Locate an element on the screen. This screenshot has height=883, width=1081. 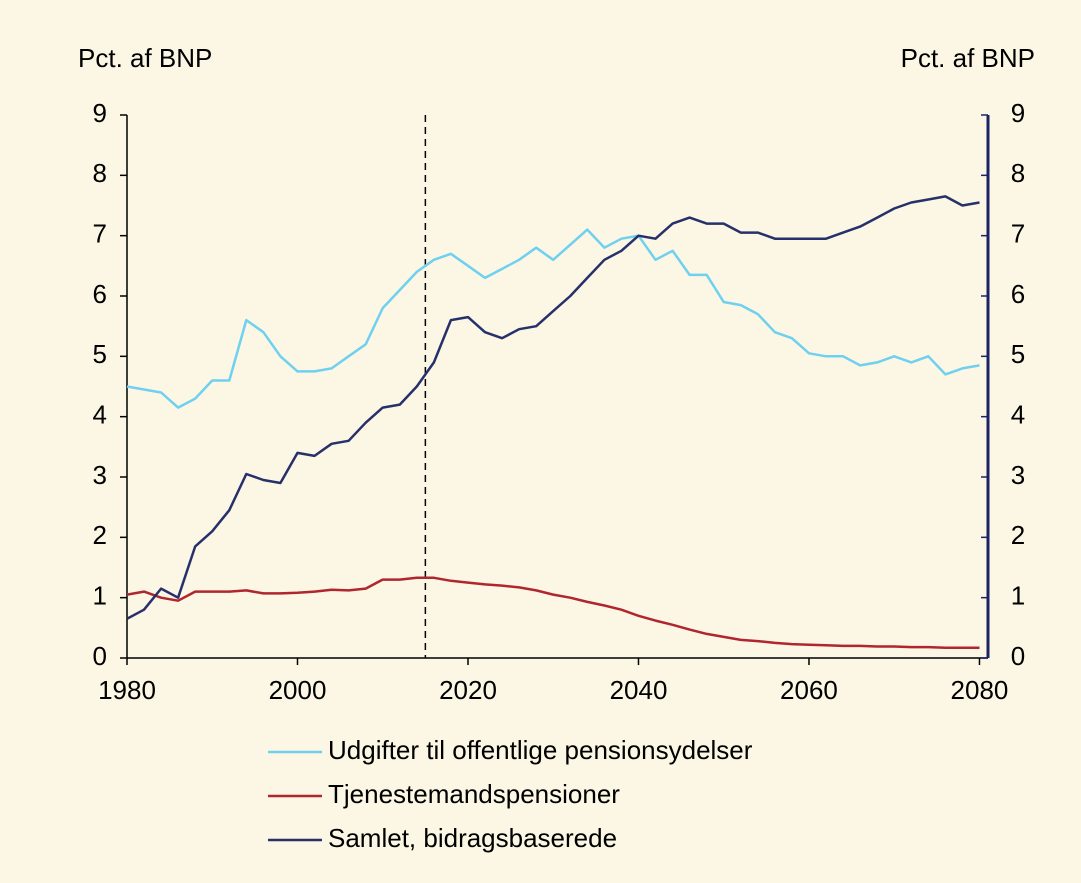
legend-label: Tjenestemandspensioner is located at coordinates (474, 794).